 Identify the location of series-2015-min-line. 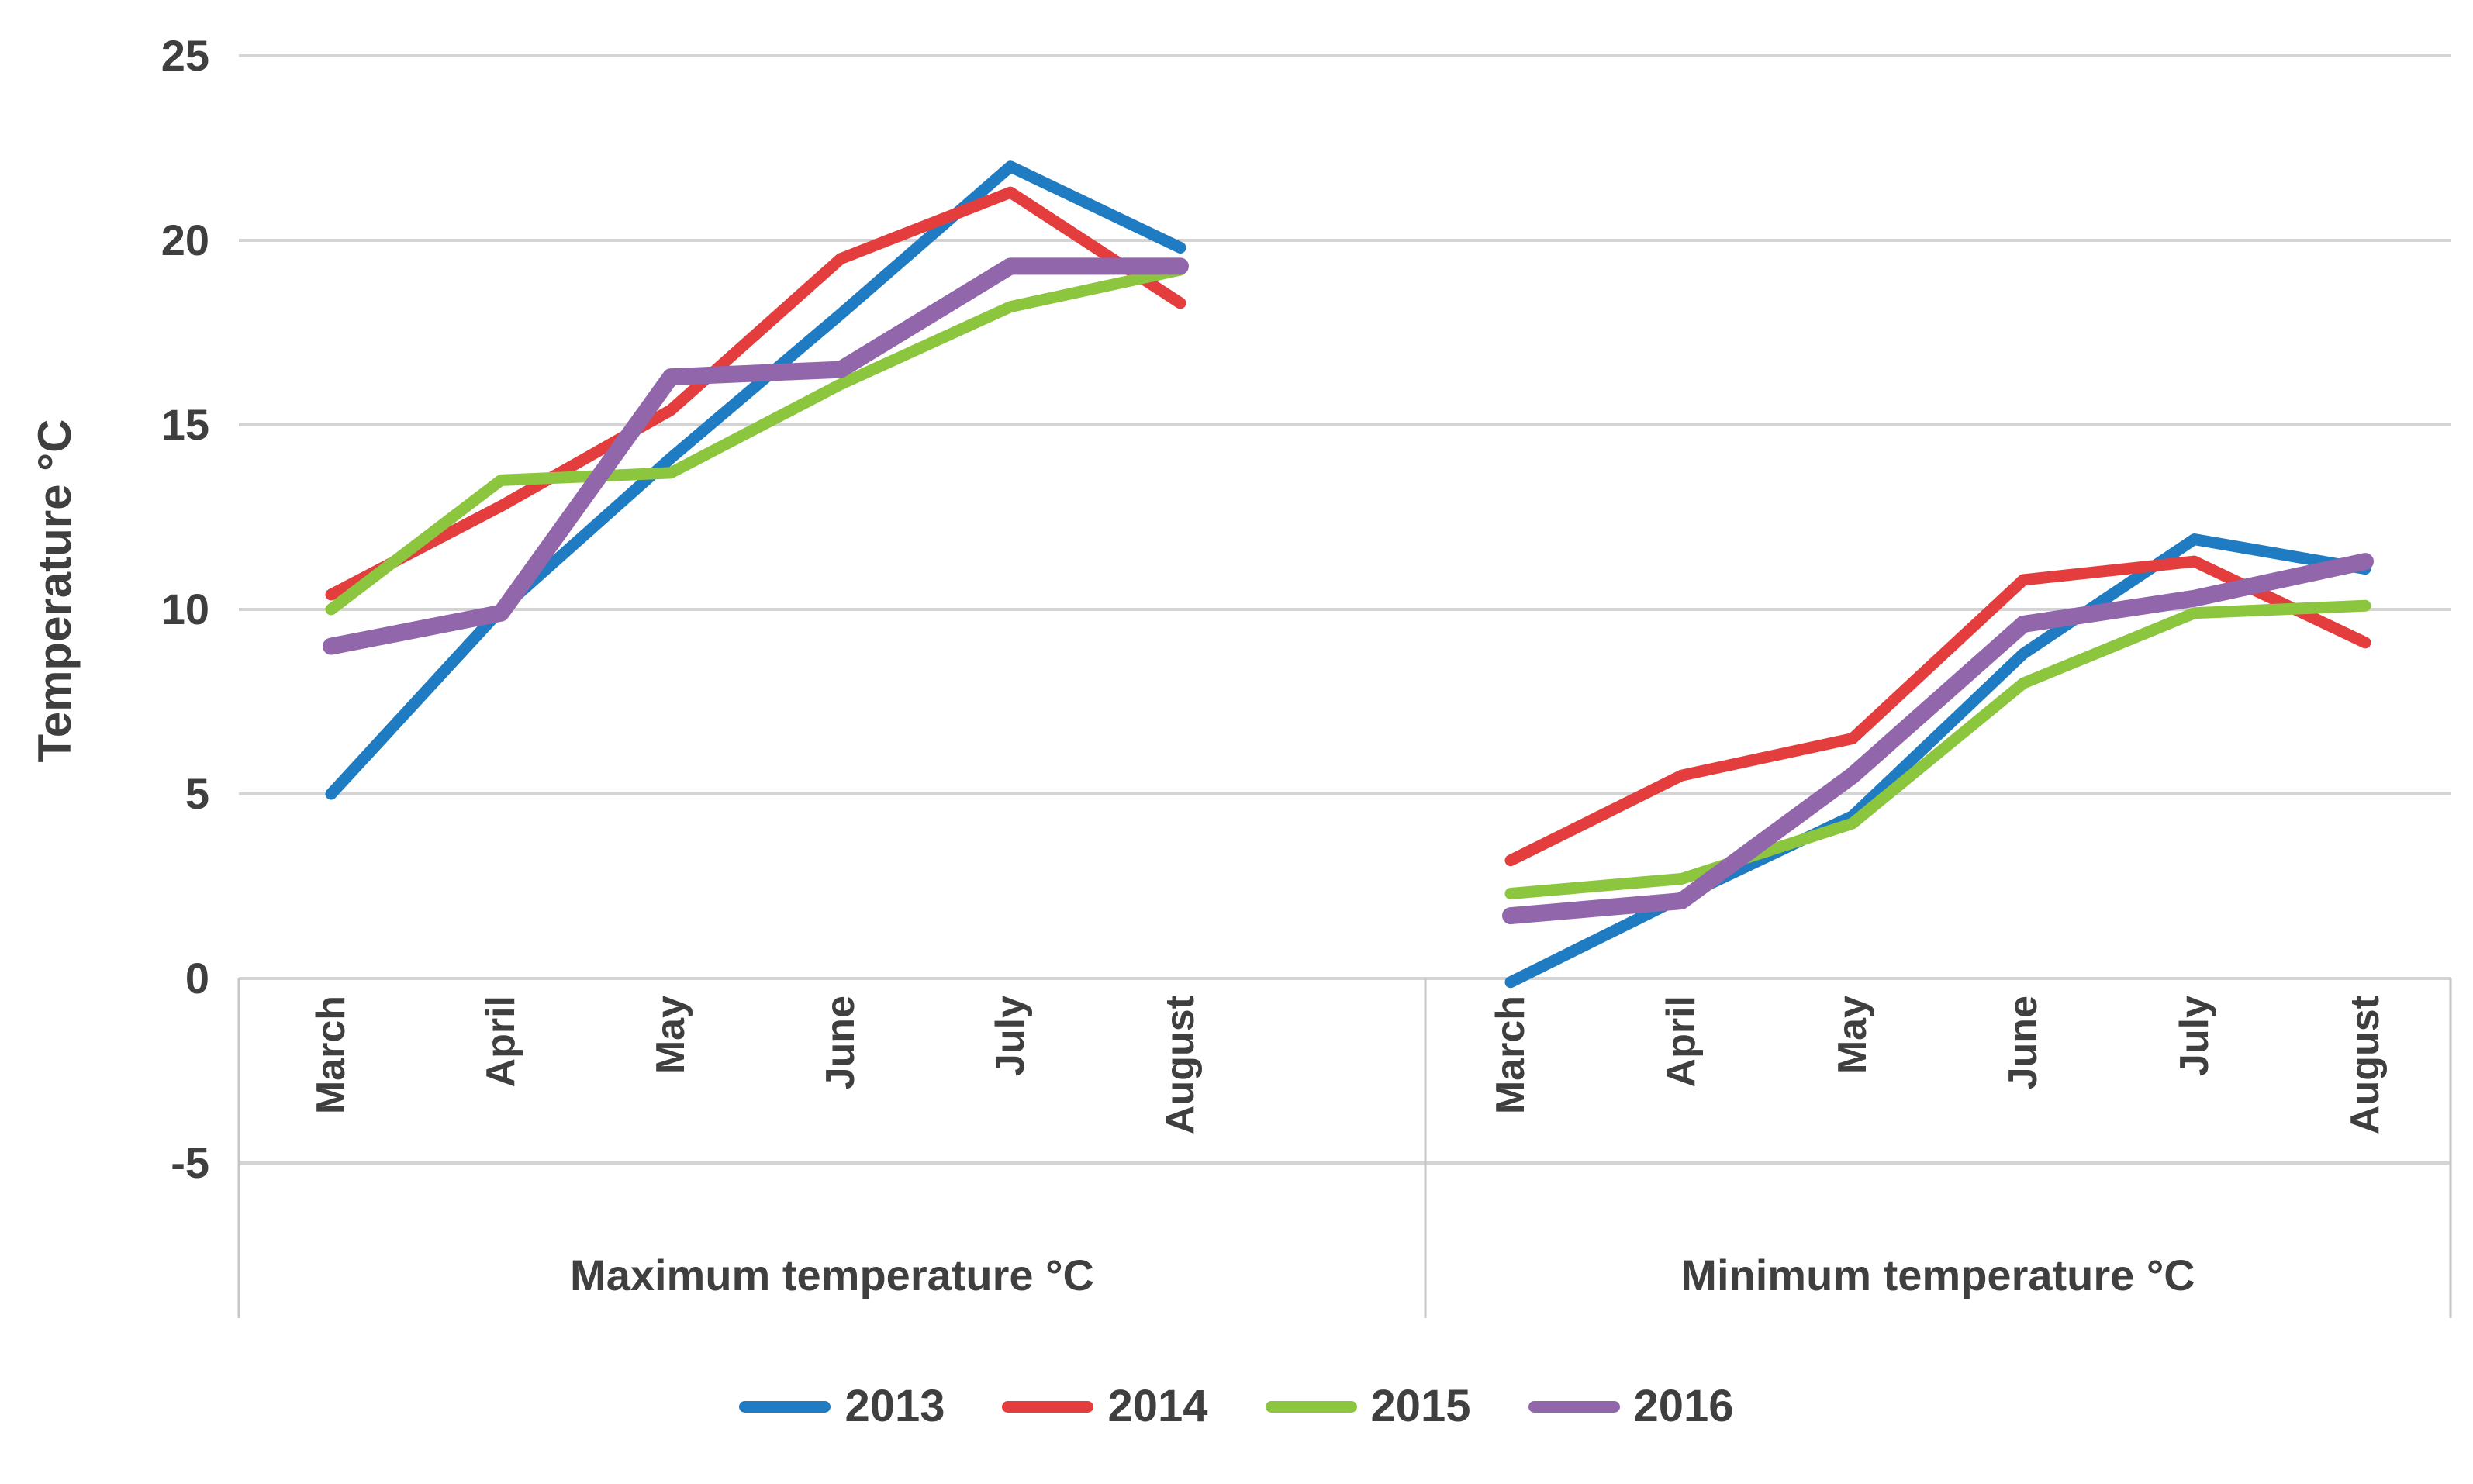
(1937, 750).